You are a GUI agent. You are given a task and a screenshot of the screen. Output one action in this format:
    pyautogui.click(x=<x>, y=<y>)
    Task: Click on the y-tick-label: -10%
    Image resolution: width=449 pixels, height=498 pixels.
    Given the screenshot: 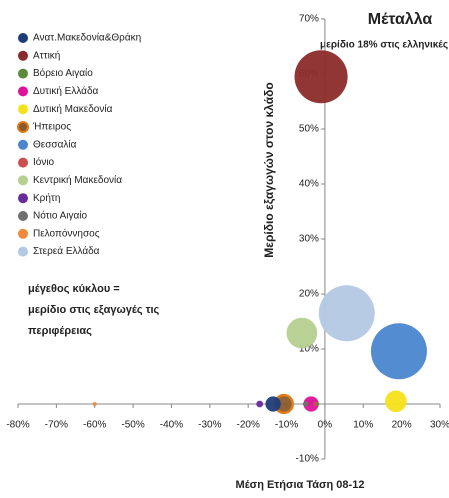 What is the action you would take?
    pyautogui.click(x=307, y=459)
    